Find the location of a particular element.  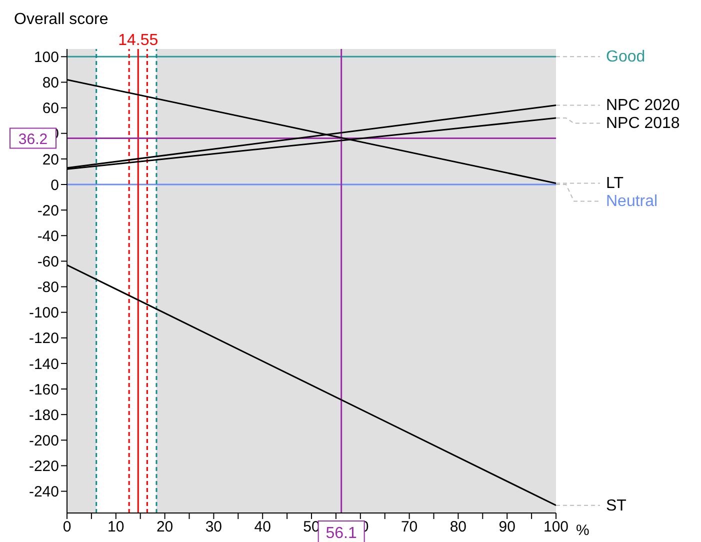

y-tick-label: 0 is located at coordinates (54, 185).